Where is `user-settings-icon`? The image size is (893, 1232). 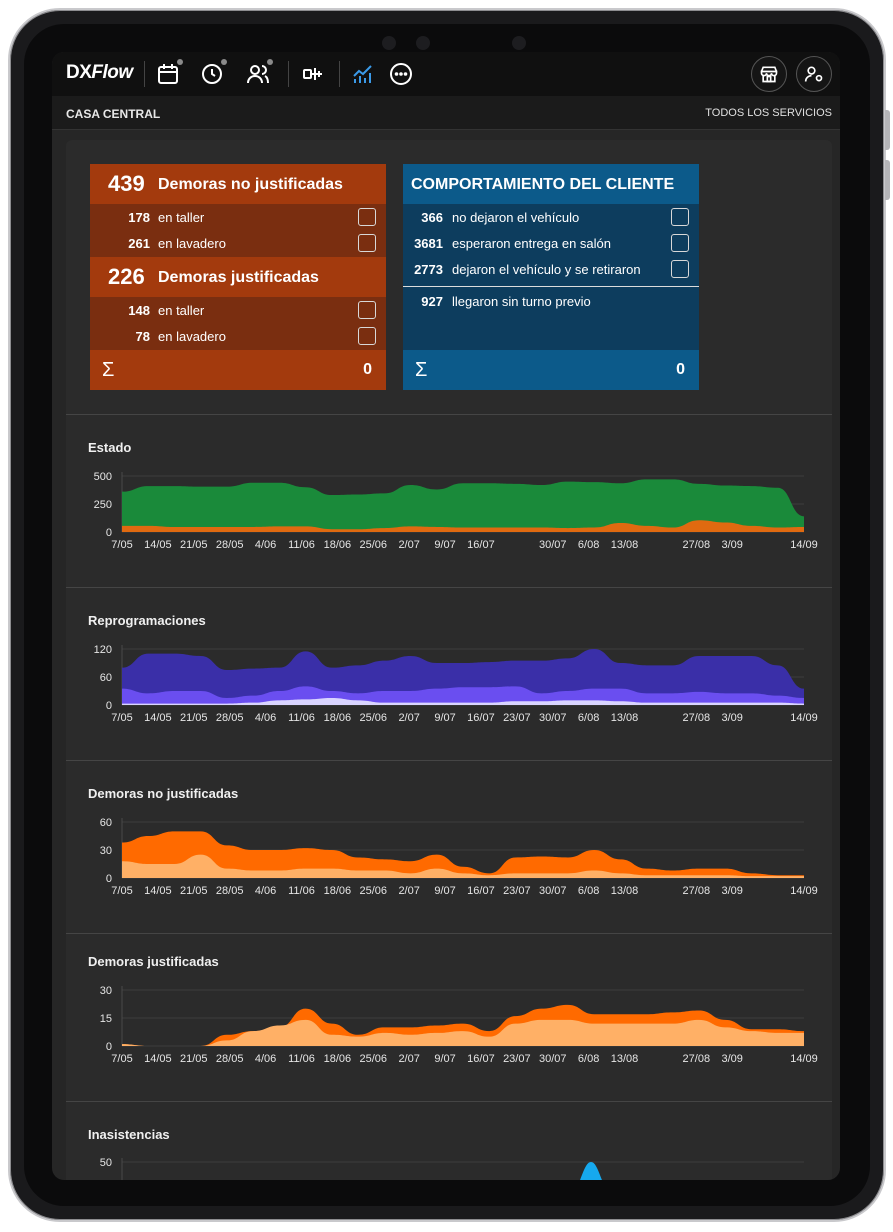
user-settings-icon is located at coordinates (813, 74).